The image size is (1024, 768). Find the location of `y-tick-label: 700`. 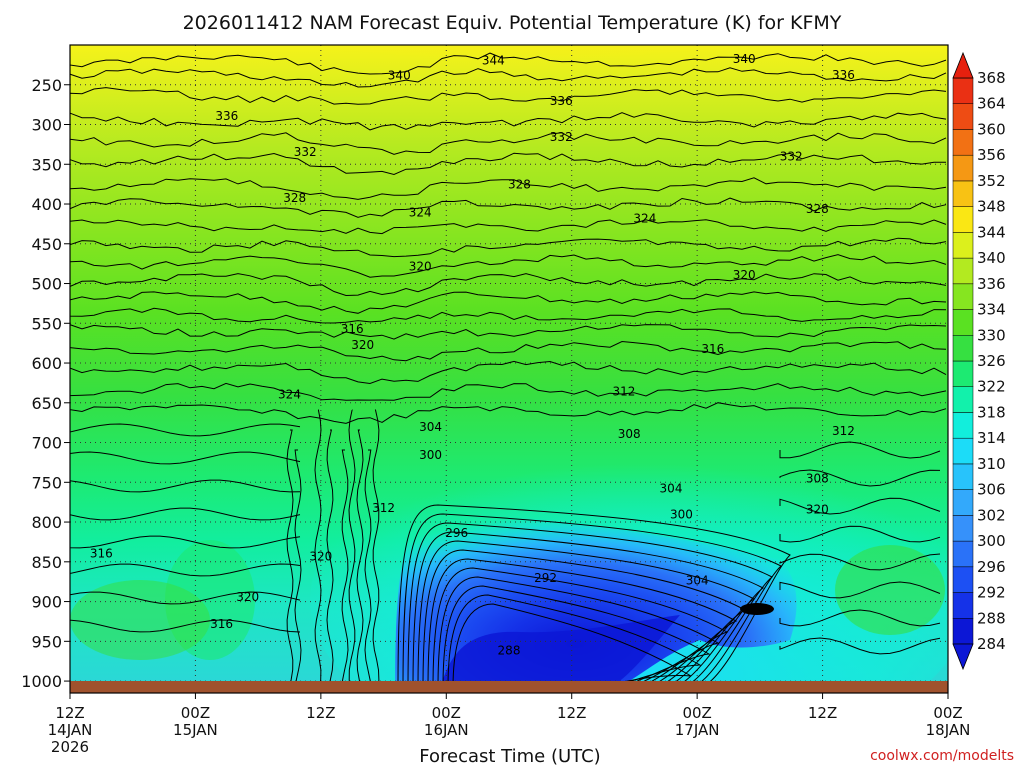

y-tick-label: 700 is located at coordinates (46, 443).